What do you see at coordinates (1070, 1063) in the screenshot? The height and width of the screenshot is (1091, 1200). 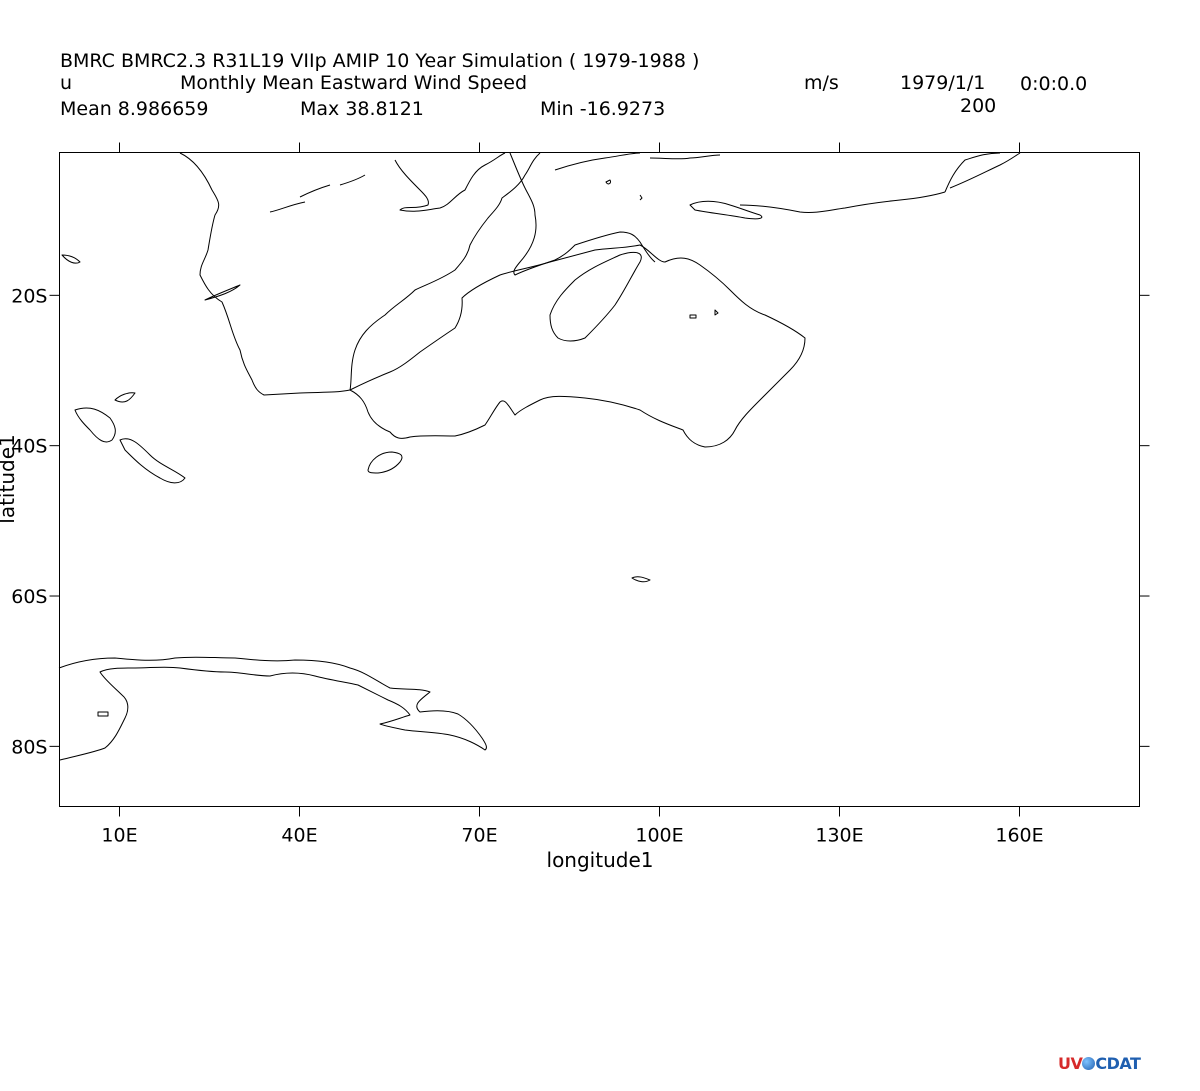 I see `logo-text-a: UV` at bounding box center [1070, 1063].